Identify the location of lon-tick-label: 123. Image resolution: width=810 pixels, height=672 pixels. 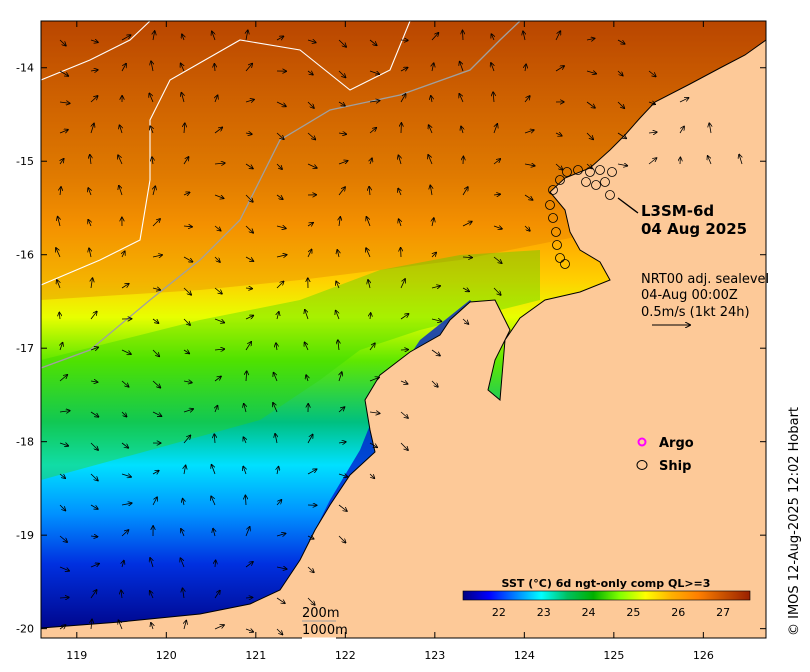
(434, 655).